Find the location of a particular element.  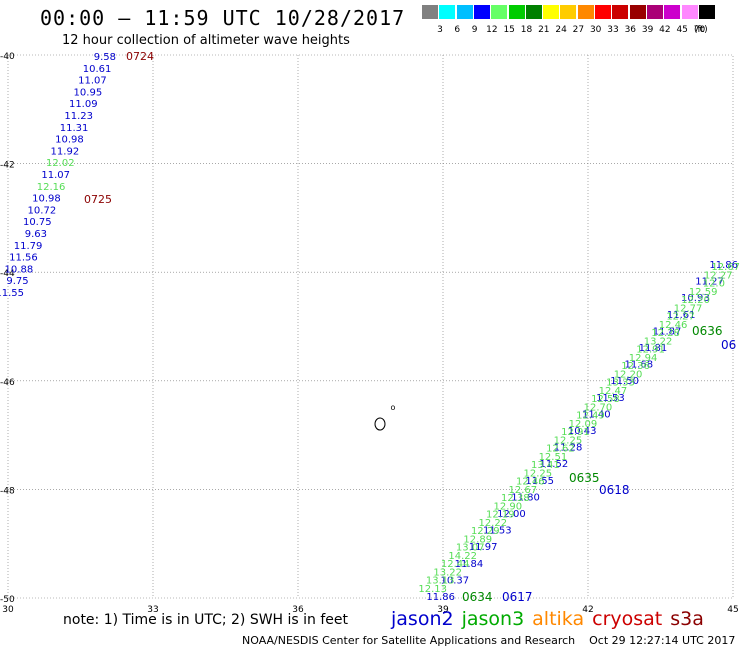

swh-value-jason3: 12.19 is located at coordinates (500, 515).